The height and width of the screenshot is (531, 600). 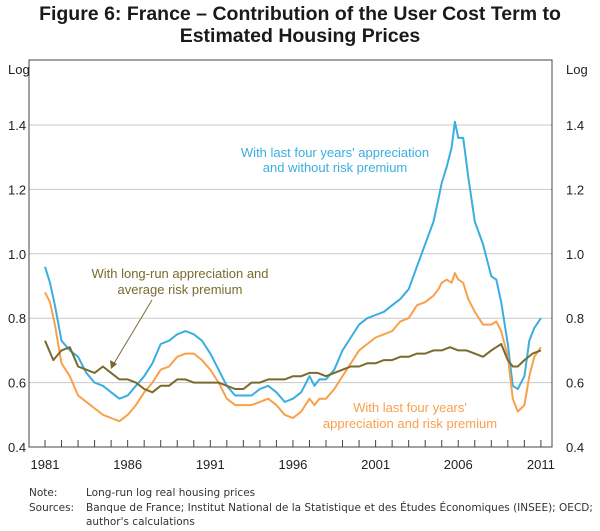 I want to click on annotation-orange-line-1: With last four years', so click(x=410, y=407).